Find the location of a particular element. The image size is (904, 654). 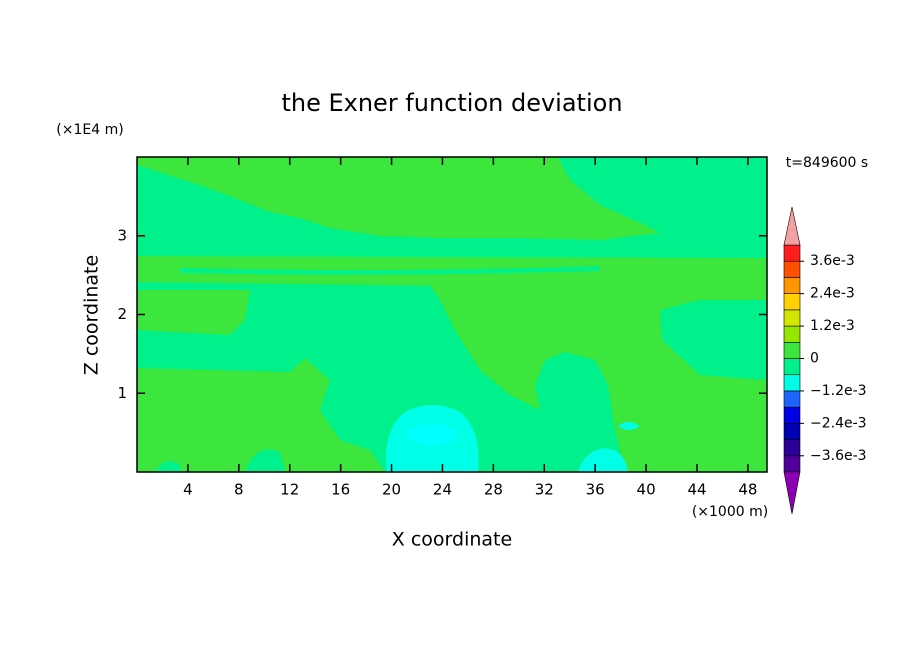

x-tick-label: 36 is located at coordinates (595, 490).